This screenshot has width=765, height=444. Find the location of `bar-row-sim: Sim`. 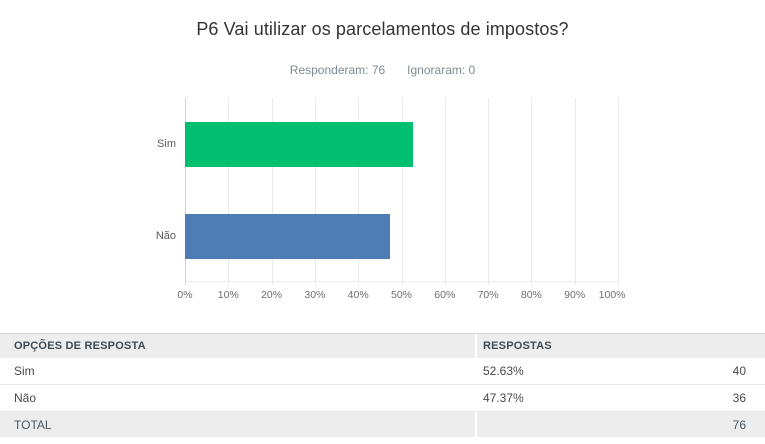

bar-row-sim: Sim is located at coordinates (387, 144).